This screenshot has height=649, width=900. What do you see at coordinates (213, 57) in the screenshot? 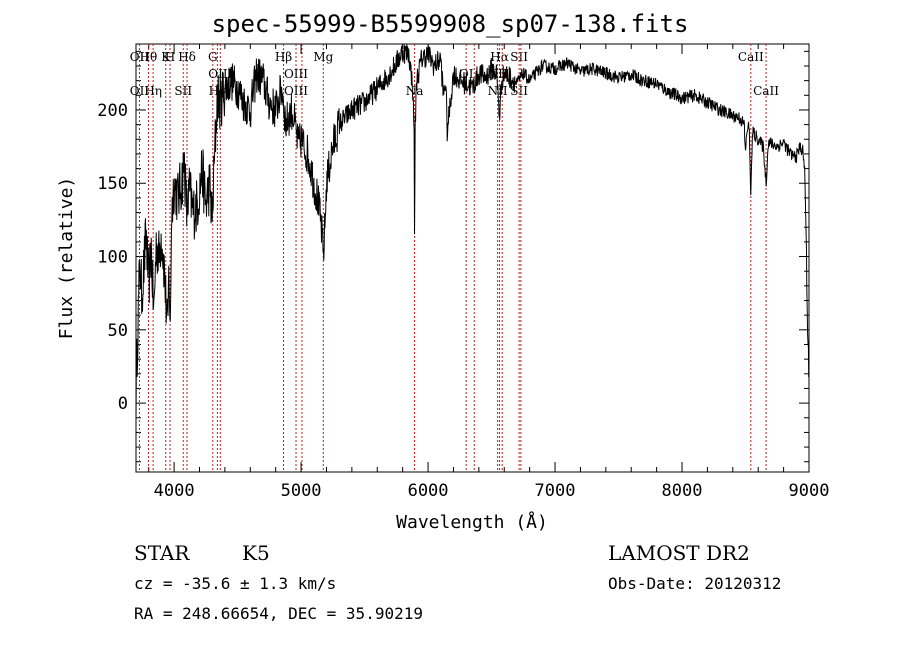
I see `spectral-line-label: G` at bounding box center [213, 57].